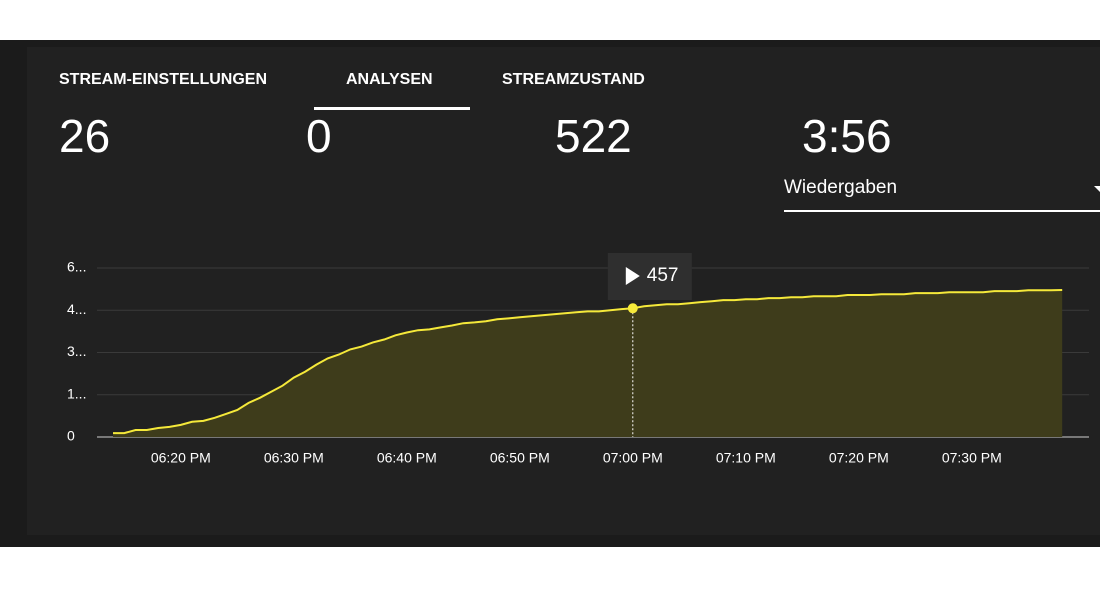  What do you see at coordinates (663, 275) in the screenshot?
I see `tooltip-value: 457` at bounding box center [663, 275].